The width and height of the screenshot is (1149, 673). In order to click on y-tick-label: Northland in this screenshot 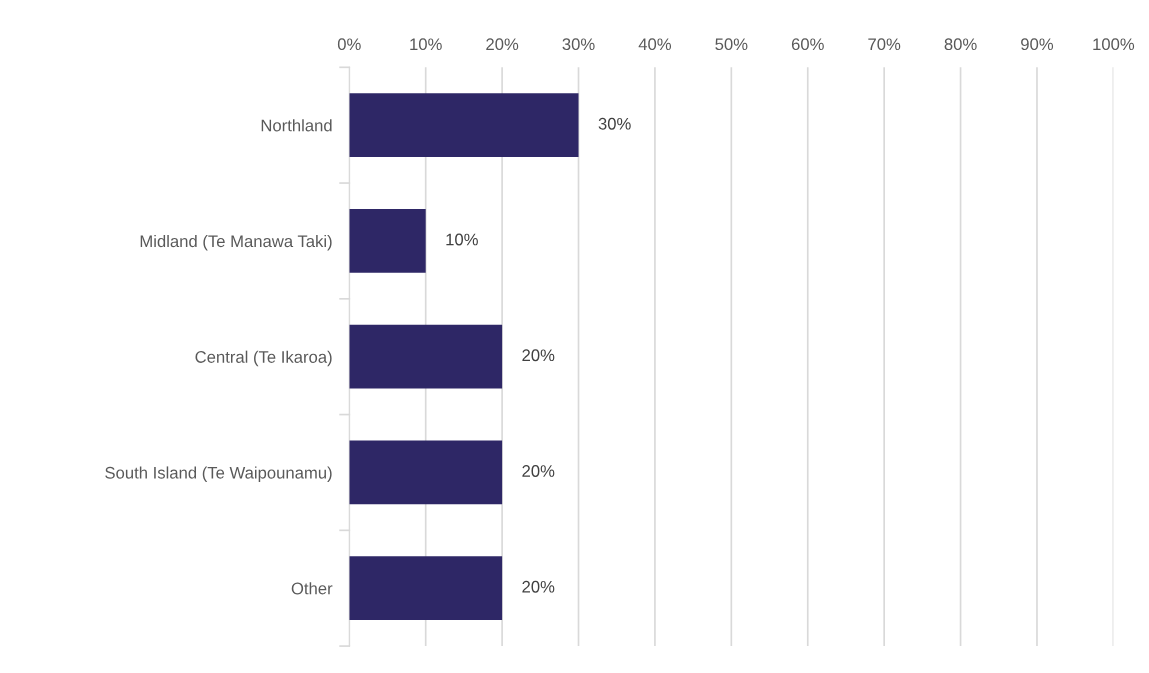, I will do `click(296, 125)`.